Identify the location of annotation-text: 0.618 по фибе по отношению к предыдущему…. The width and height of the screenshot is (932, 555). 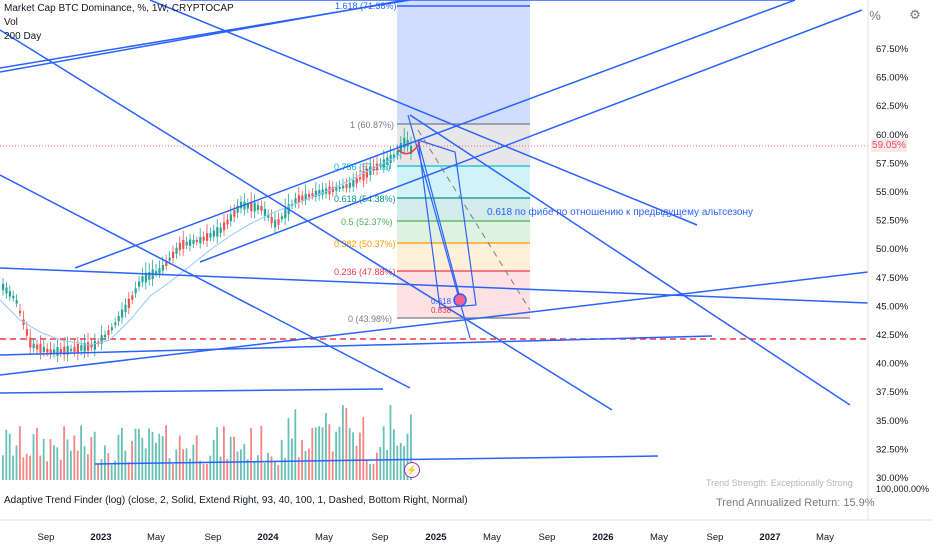
(620, 212).